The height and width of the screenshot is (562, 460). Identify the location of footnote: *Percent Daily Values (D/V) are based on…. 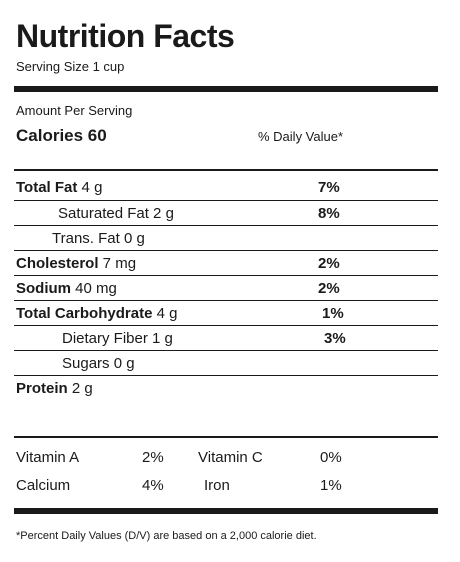
(166, 536).